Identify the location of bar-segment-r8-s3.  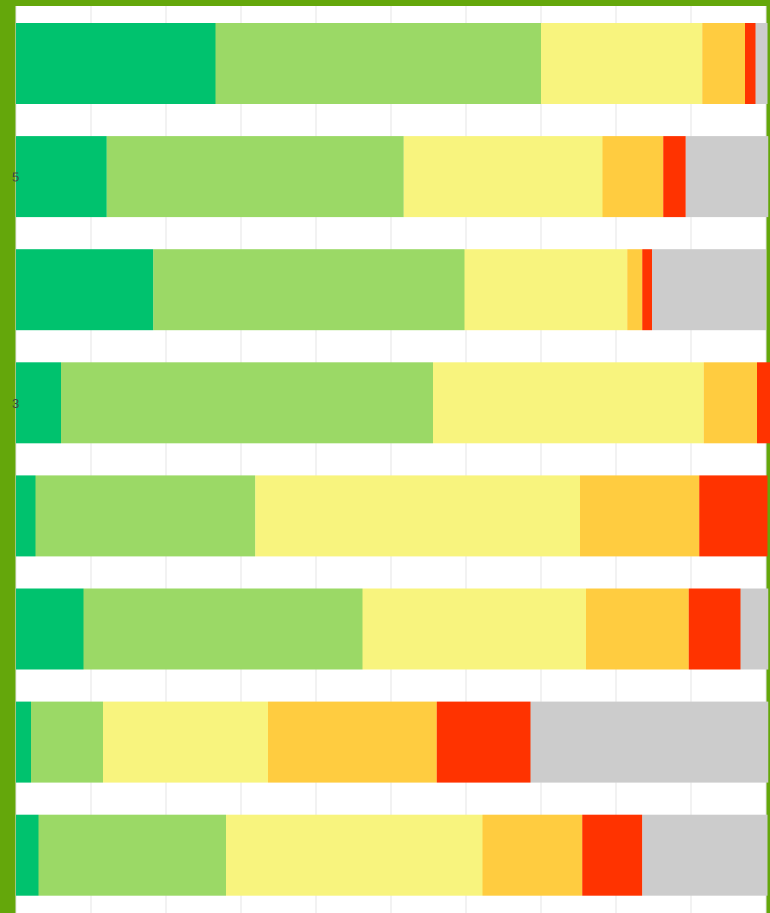
(354, 855).